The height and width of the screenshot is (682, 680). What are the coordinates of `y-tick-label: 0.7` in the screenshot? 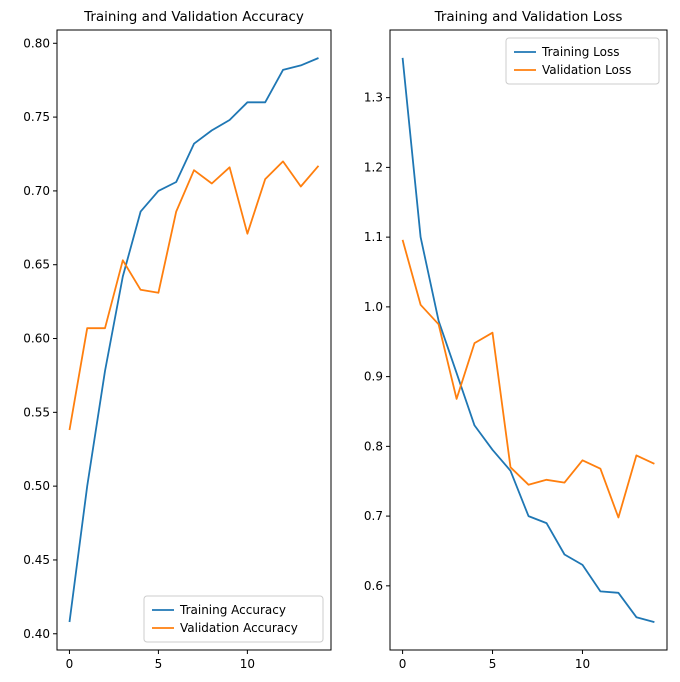 It's located at (373, 516).